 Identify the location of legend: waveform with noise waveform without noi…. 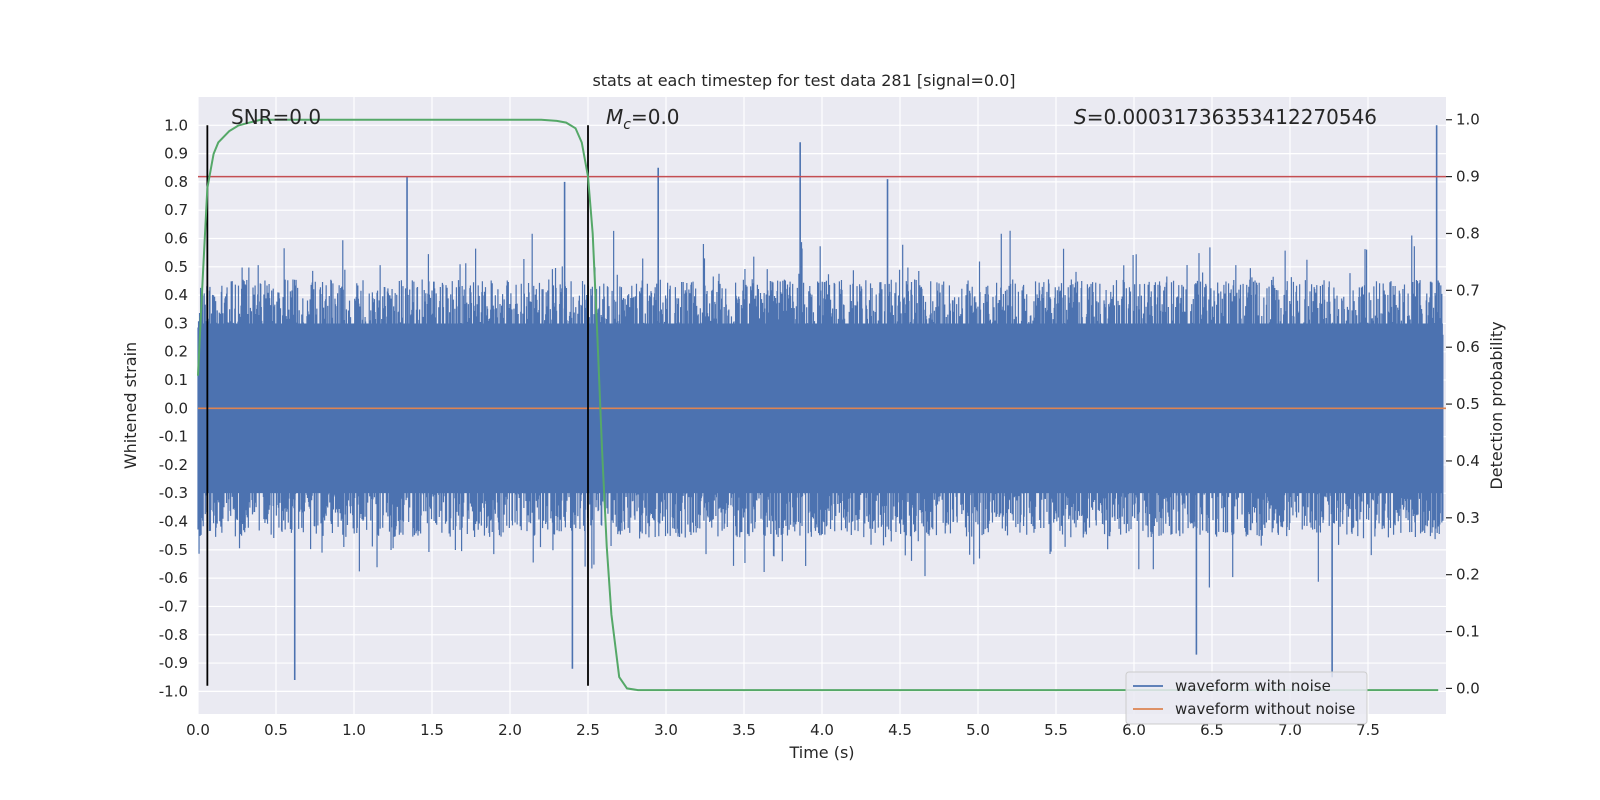
(1246, 698).